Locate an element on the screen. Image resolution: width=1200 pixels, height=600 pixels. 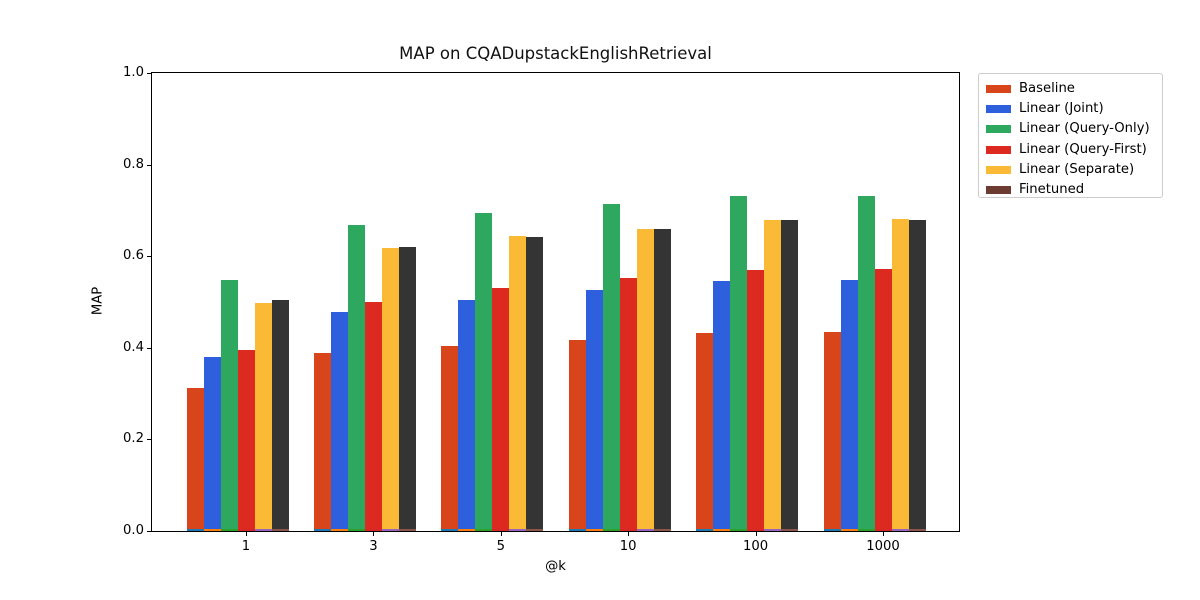
chart-title: MAP on CQADupstackEnglishRetrieval is located at coordinates (555, 53).